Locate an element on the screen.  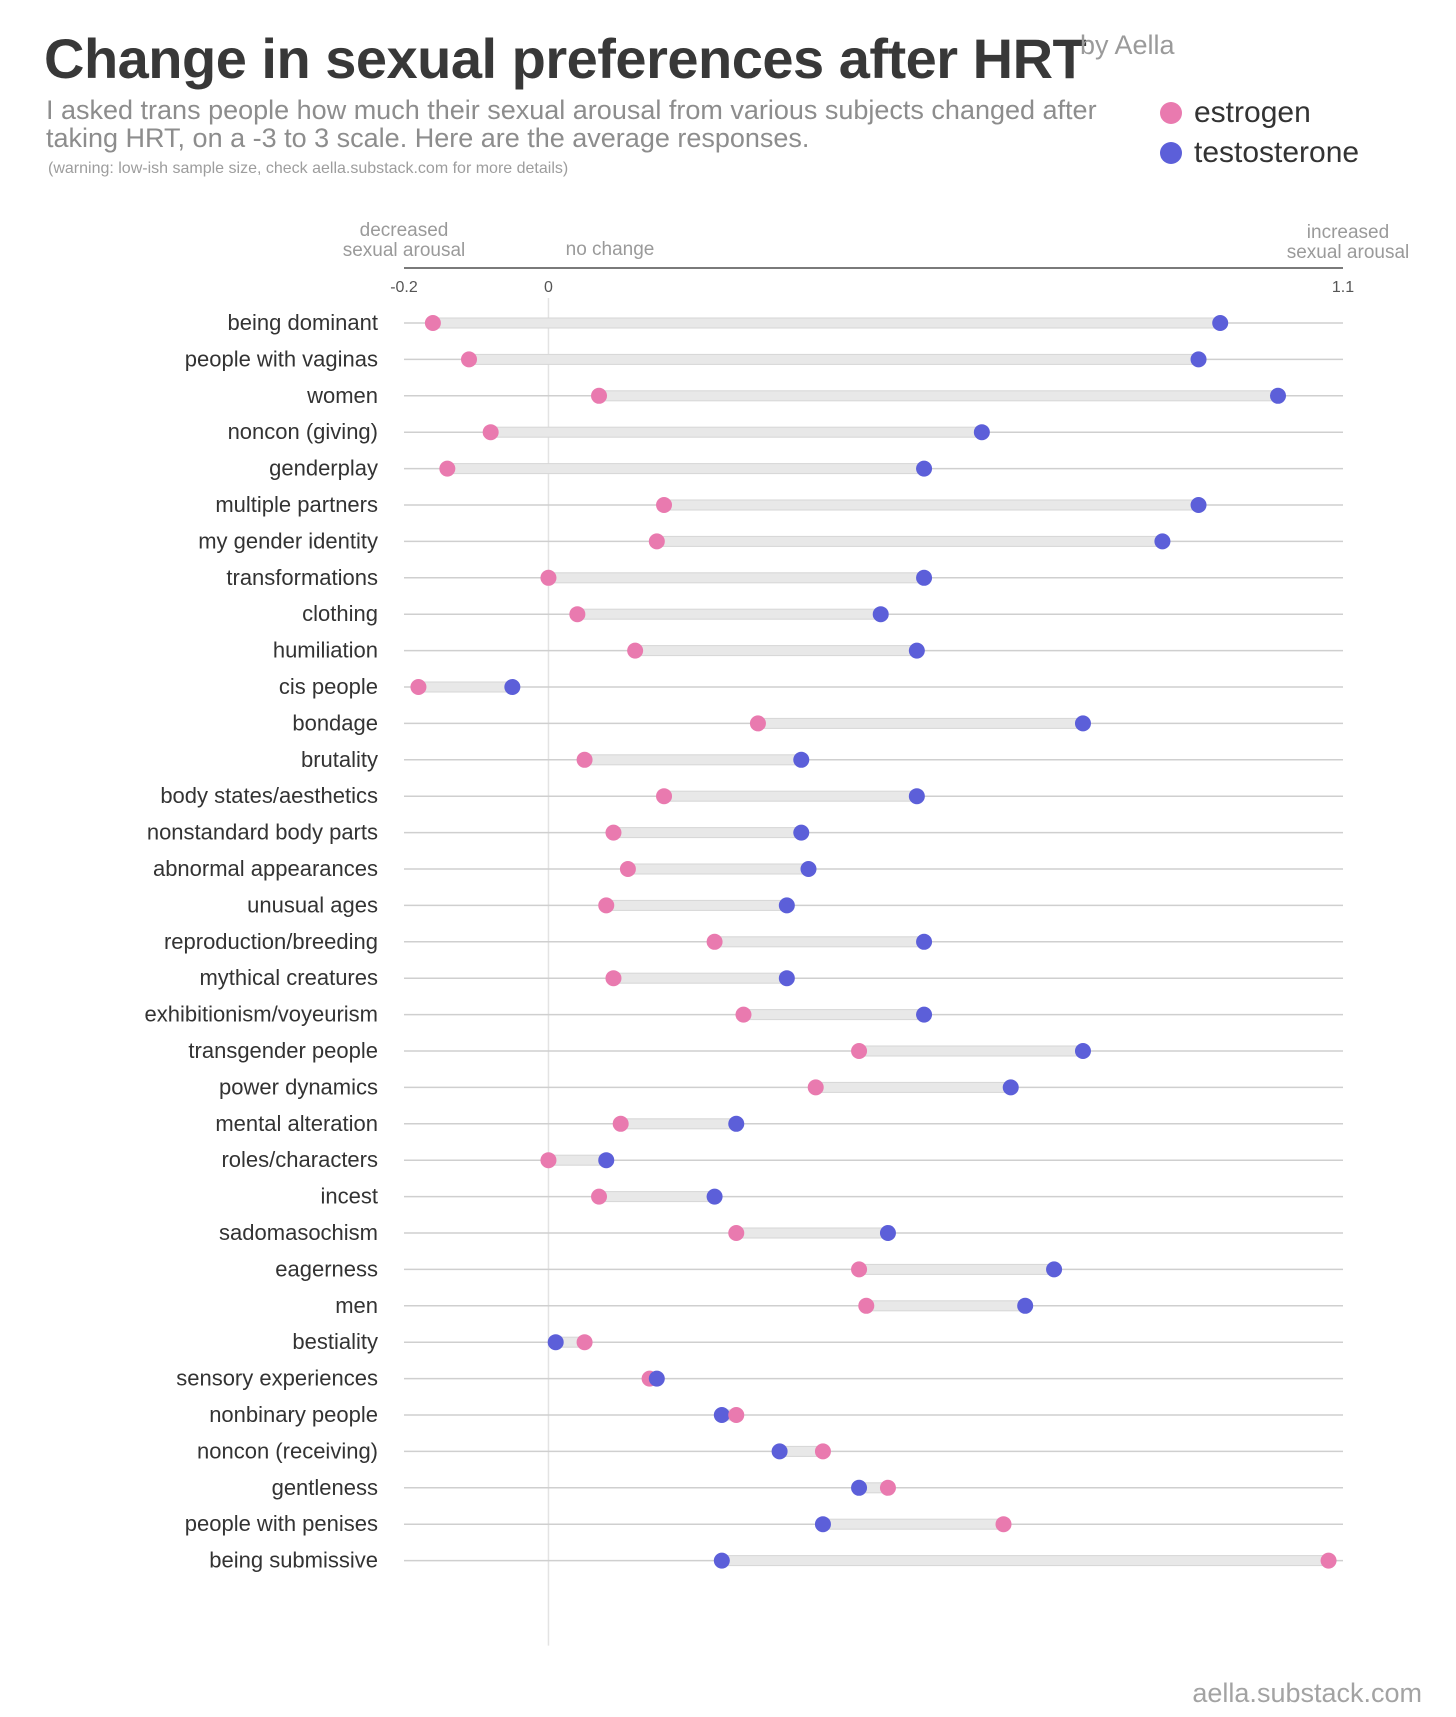
category-label: reproduction/breeding is located at coordinates (271, 941).